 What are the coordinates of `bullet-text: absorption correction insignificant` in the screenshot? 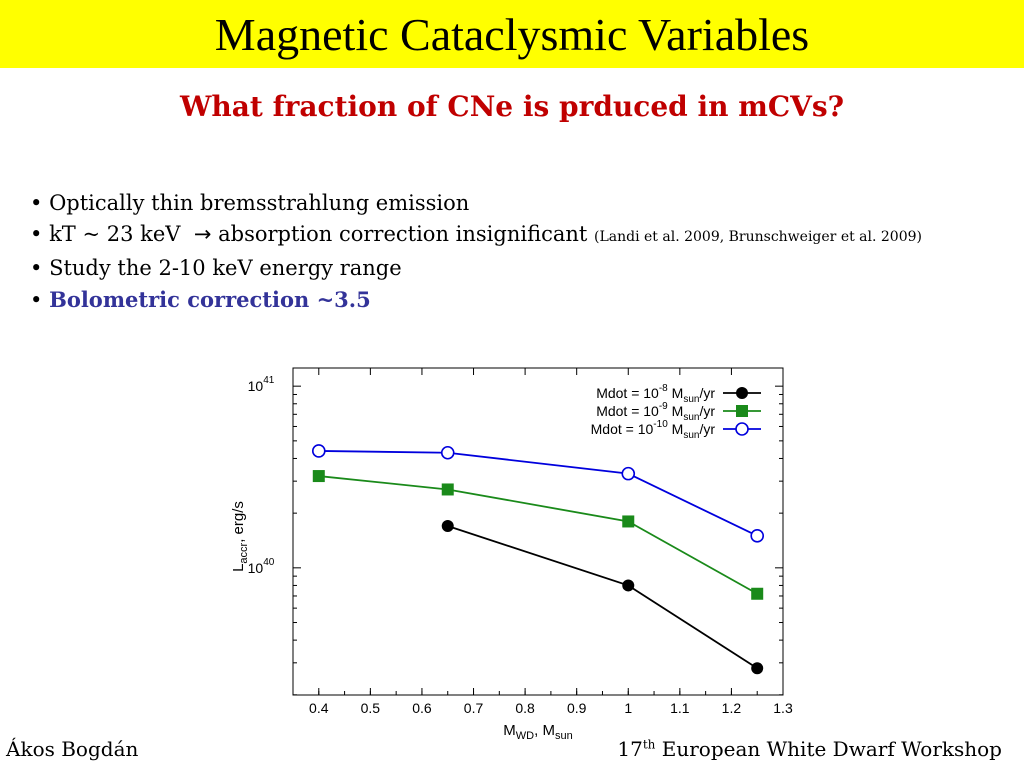 It's located at (402, 234).